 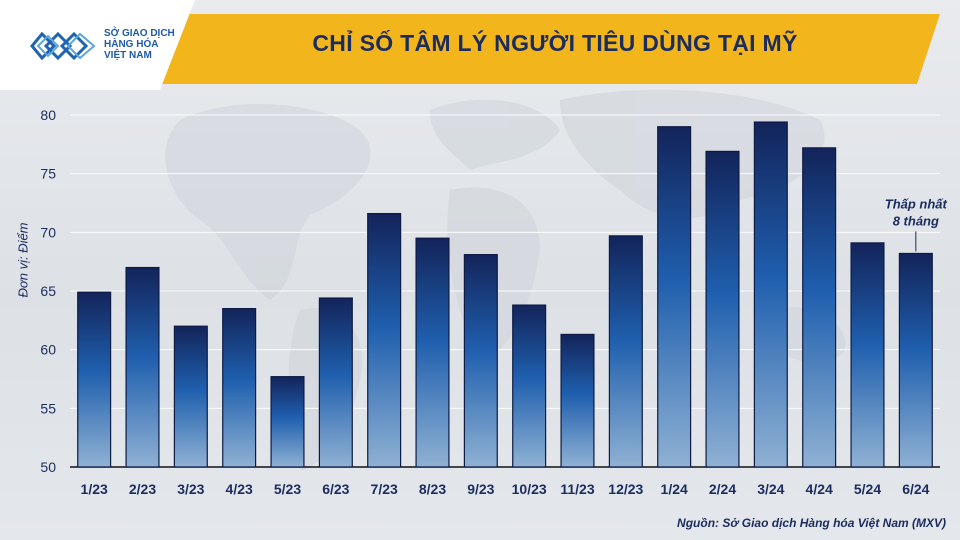 What do you see at coordinates (239, 489) in the screenshot?
I see `x-tick-label: 4/23` at bounding box center [239, 489].